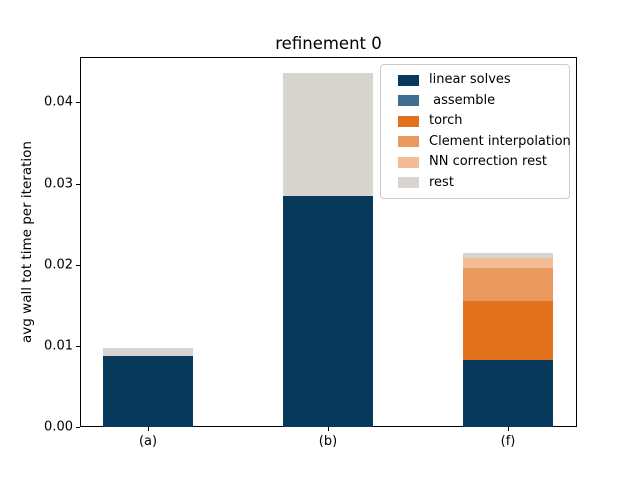 This screenshot has height=480, width=640. Describe the element at coordinates (500, 141) in the screenshot. I see `legend-label: Clement interpolation` at that location.